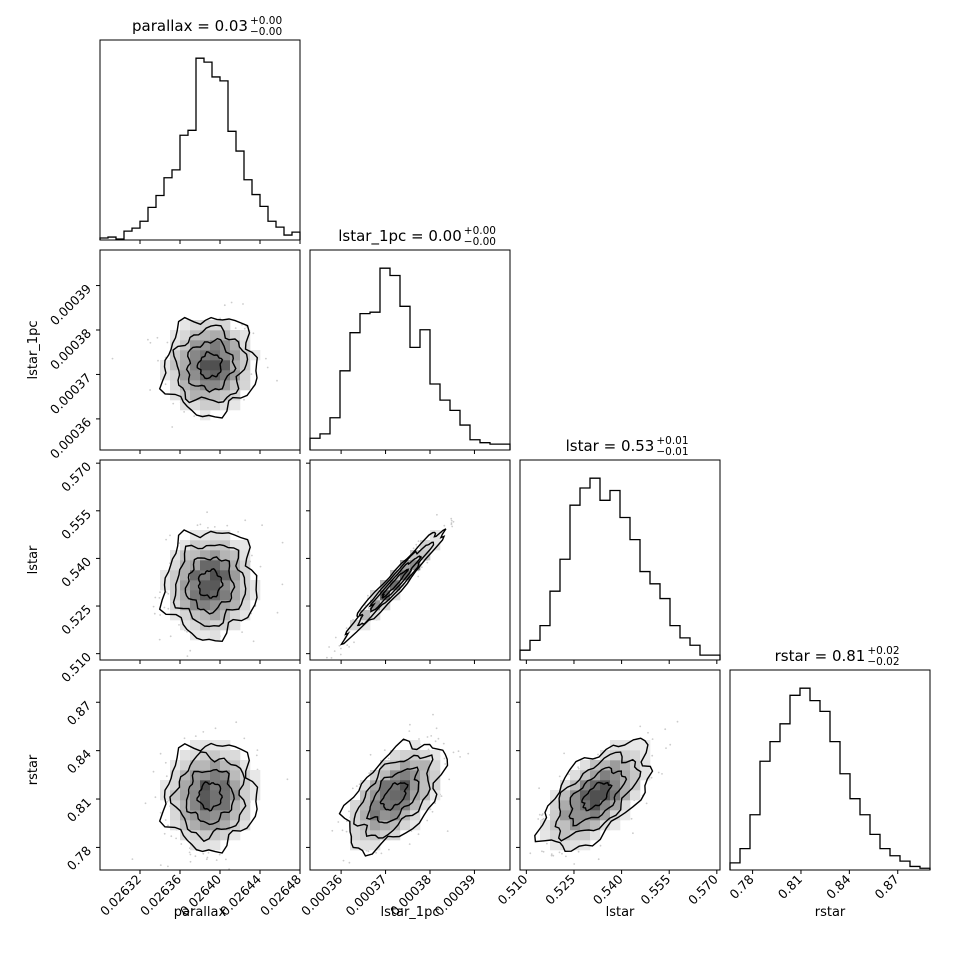 The width and height of the screenshot is (970, 970). What do you see at coordinates (410, 912) in the screenshot?
I see `x-axis-label-lstar_1pc: lstar_1pc` at bounding box center [410, 912].